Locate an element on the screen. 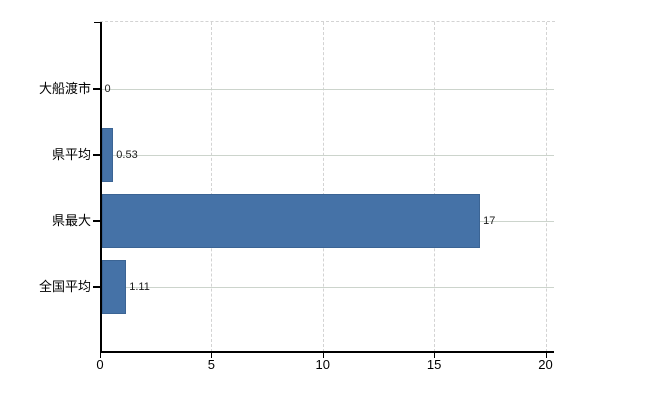 The height and width of the screenshot is (400, 650). x-tick-label: 20 is located at coordinates (545, 364).